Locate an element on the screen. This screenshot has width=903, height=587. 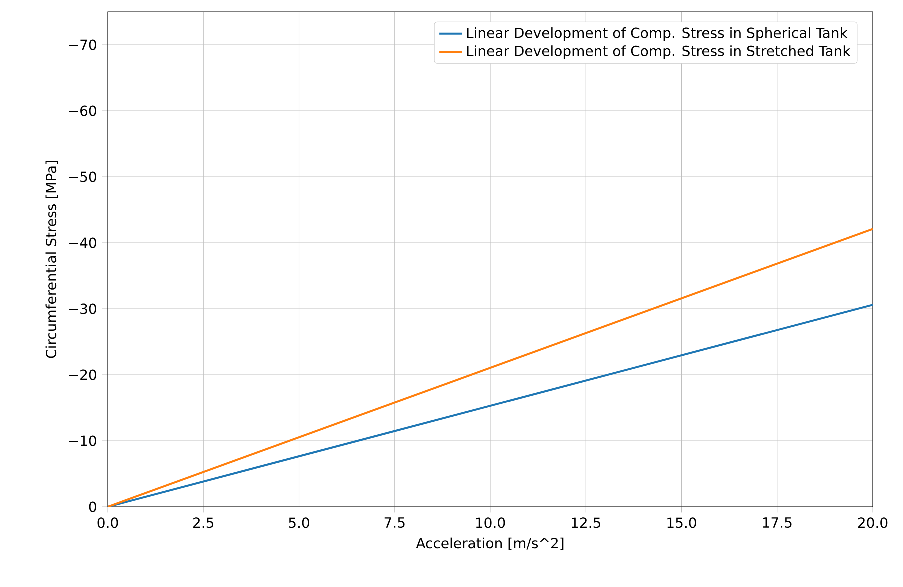
legend-label: Linear Development of Comp. Stress in Spherical Tank is located at coordinates (657, 35).